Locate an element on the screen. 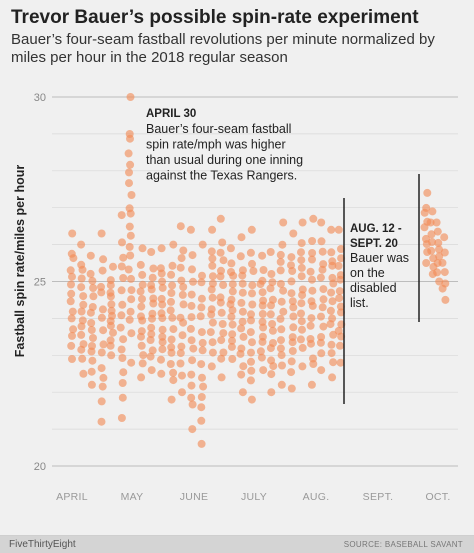 The width and height of the screenshot is (474, 553). footer-bar: FiveThirtyEight SOURCE: BASEBALL SAVANT is located at coordinates (237, 544).